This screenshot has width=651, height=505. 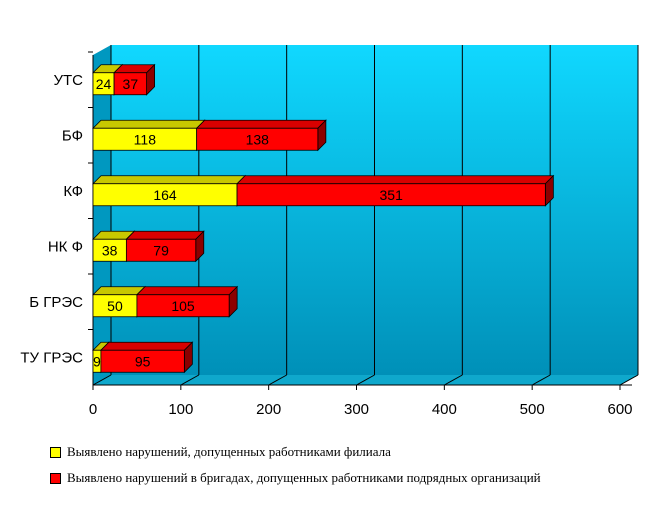 I want to click on bar-КФ-series-2, so click(x=395, y=190).